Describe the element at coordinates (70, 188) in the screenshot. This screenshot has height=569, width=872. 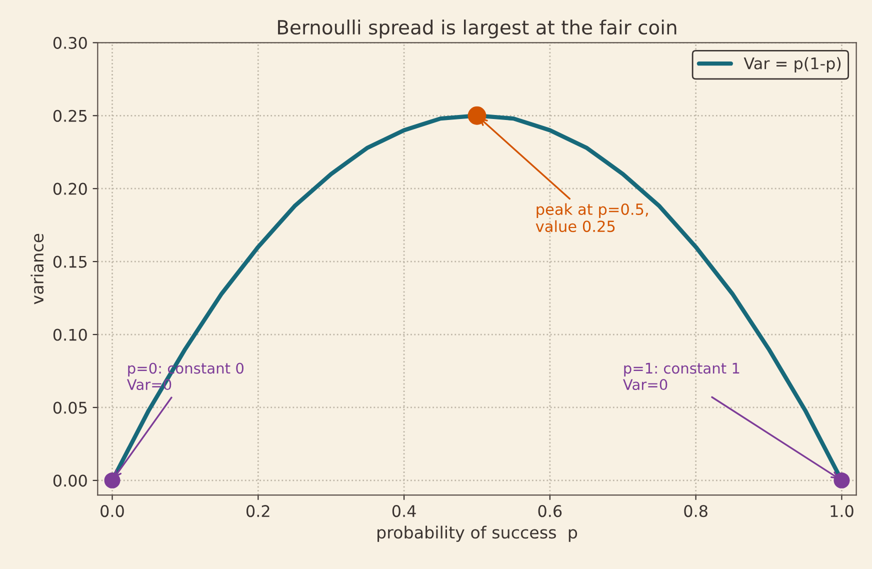
I see `y-tick-label: 0.20` at that location.